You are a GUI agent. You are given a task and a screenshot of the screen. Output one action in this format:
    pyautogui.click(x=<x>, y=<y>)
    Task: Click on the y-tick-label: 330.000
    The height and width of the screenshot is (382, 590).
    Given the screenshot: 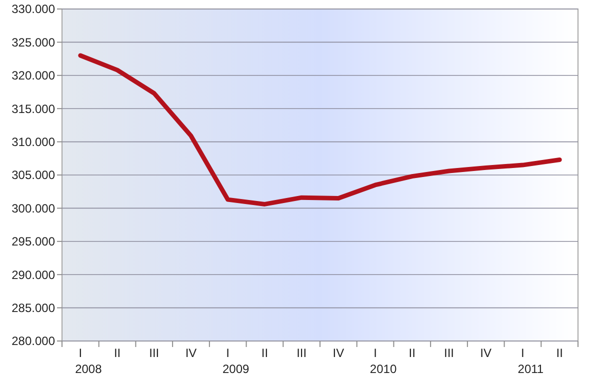 What is the action you would take?
    pyautogui.click(x=34, y=9)
    